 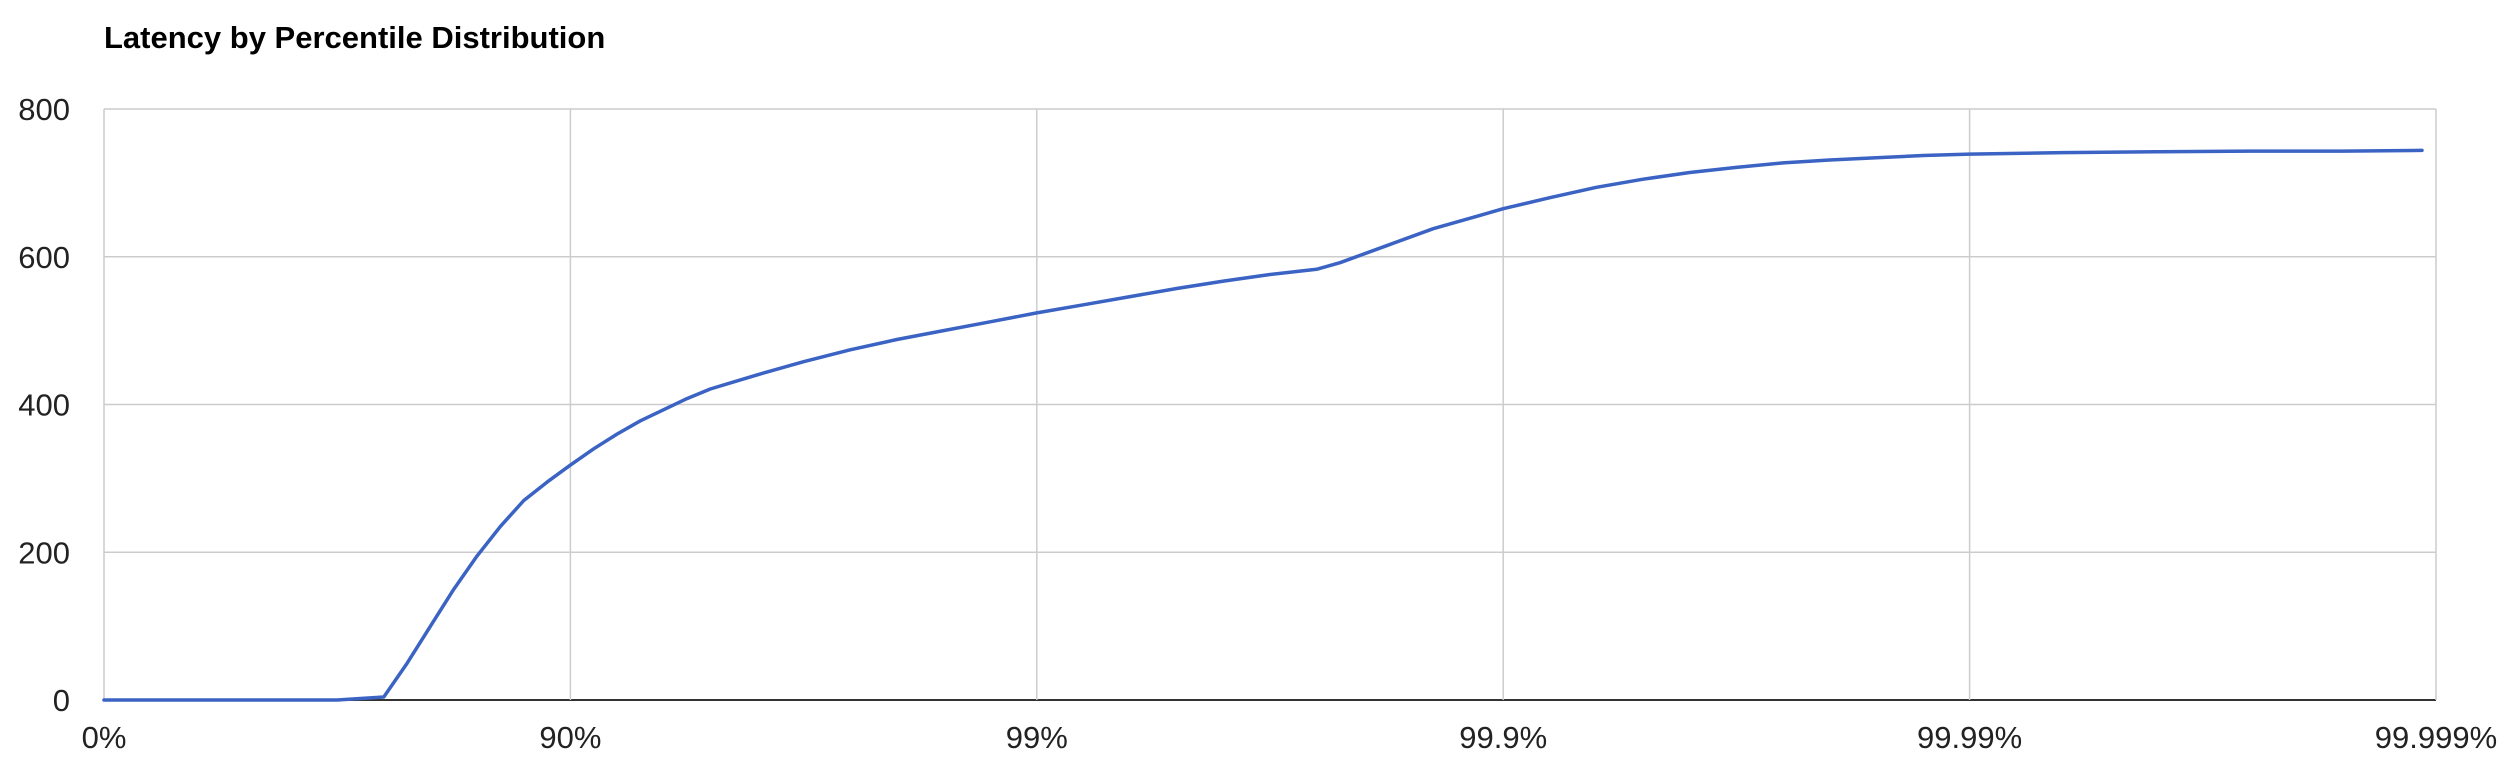 I want to click on x-axis-labels: 0% 90% 99% 99.9% 99.99% 99.999%, so click(x=1290, y=737).